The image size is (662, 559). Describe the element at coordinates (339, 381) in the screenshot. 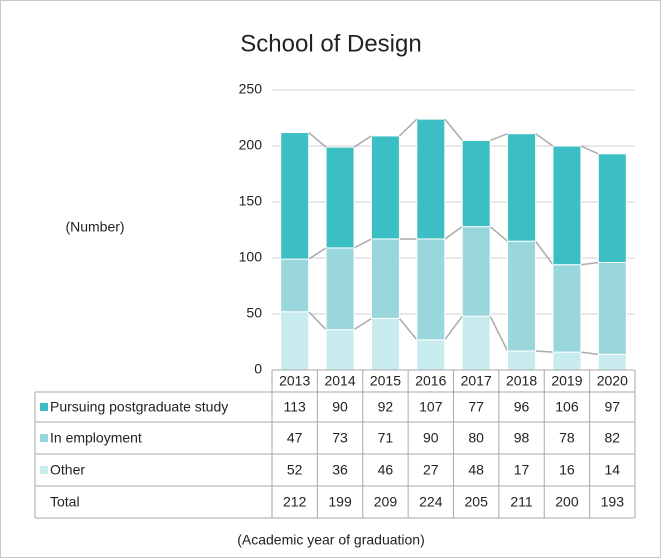

I see `x-tick-label: 2014` at that location.